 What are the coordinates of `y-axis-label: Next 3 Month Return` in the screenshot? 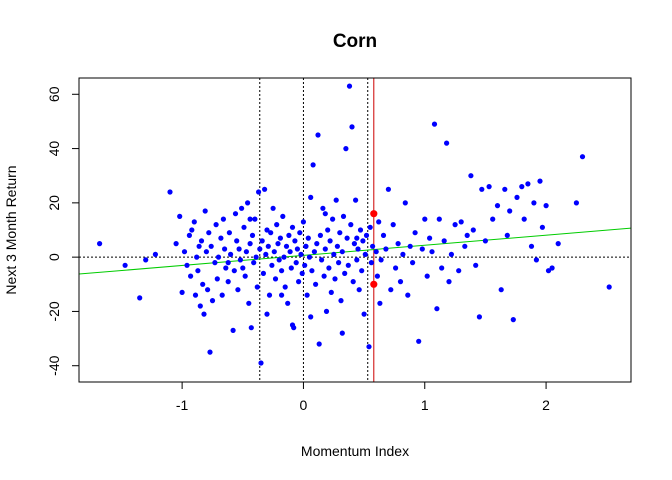 It's located at (11, 229).